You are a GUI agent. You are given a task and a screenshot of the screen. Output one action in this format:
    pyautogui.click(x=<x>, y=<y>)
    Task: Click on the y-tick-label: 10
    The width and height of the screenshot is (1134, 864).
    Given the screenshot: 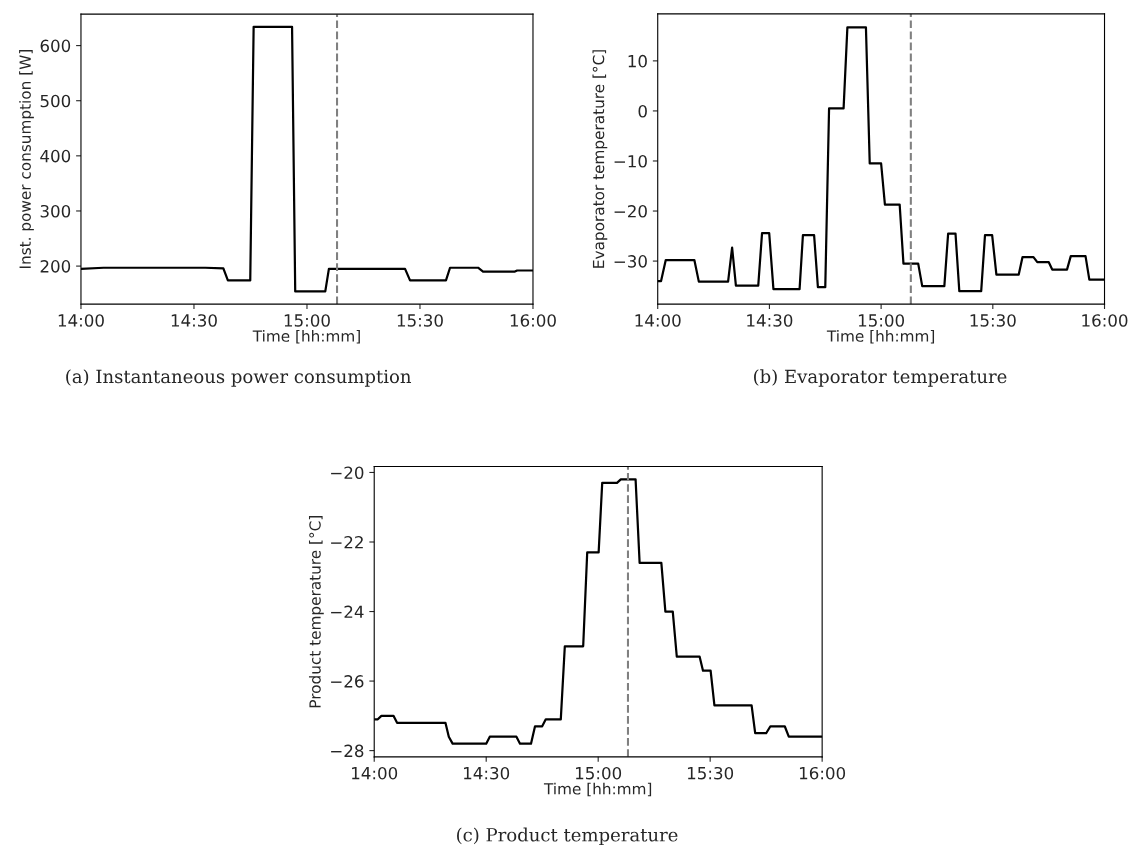 What is the action you would take?
    pyautogui.click(x=637, y=61)
    